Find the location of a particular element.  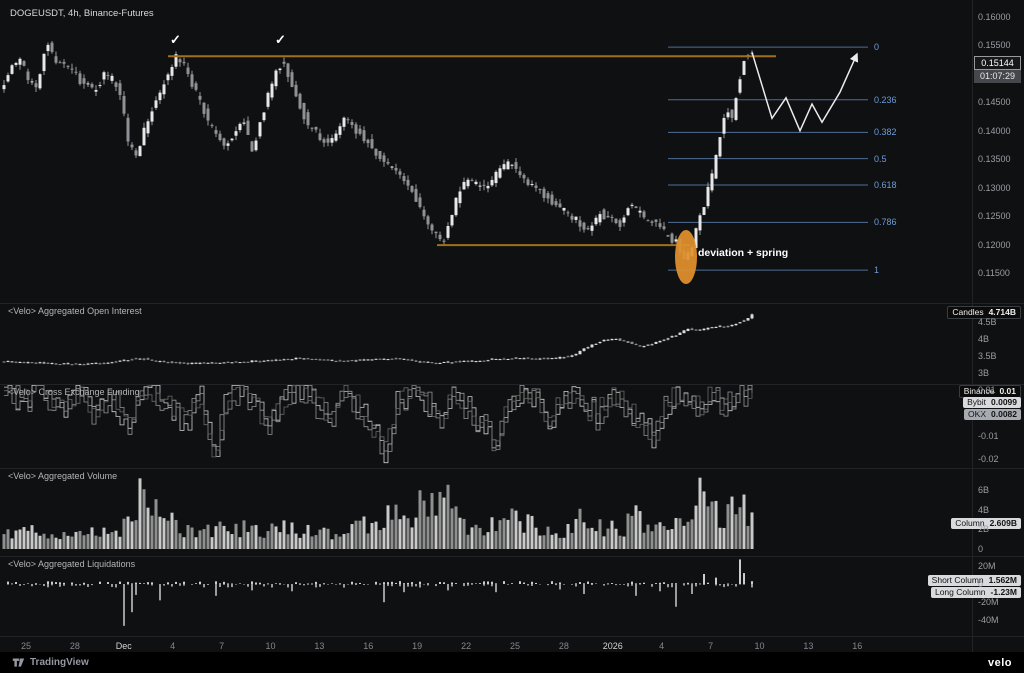

time-tick-label: Dec is located at coordinates (123, 646).